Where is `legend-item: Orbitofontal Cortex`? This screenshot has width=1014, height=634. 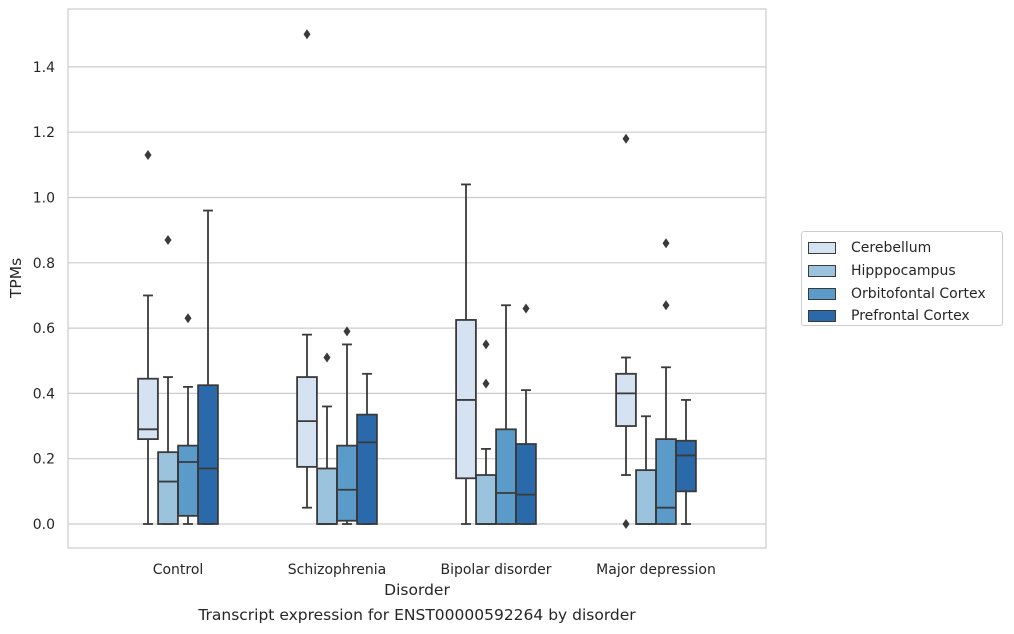
legend-item: Orbitofontal Cortex is located at coordinates (905, 293).